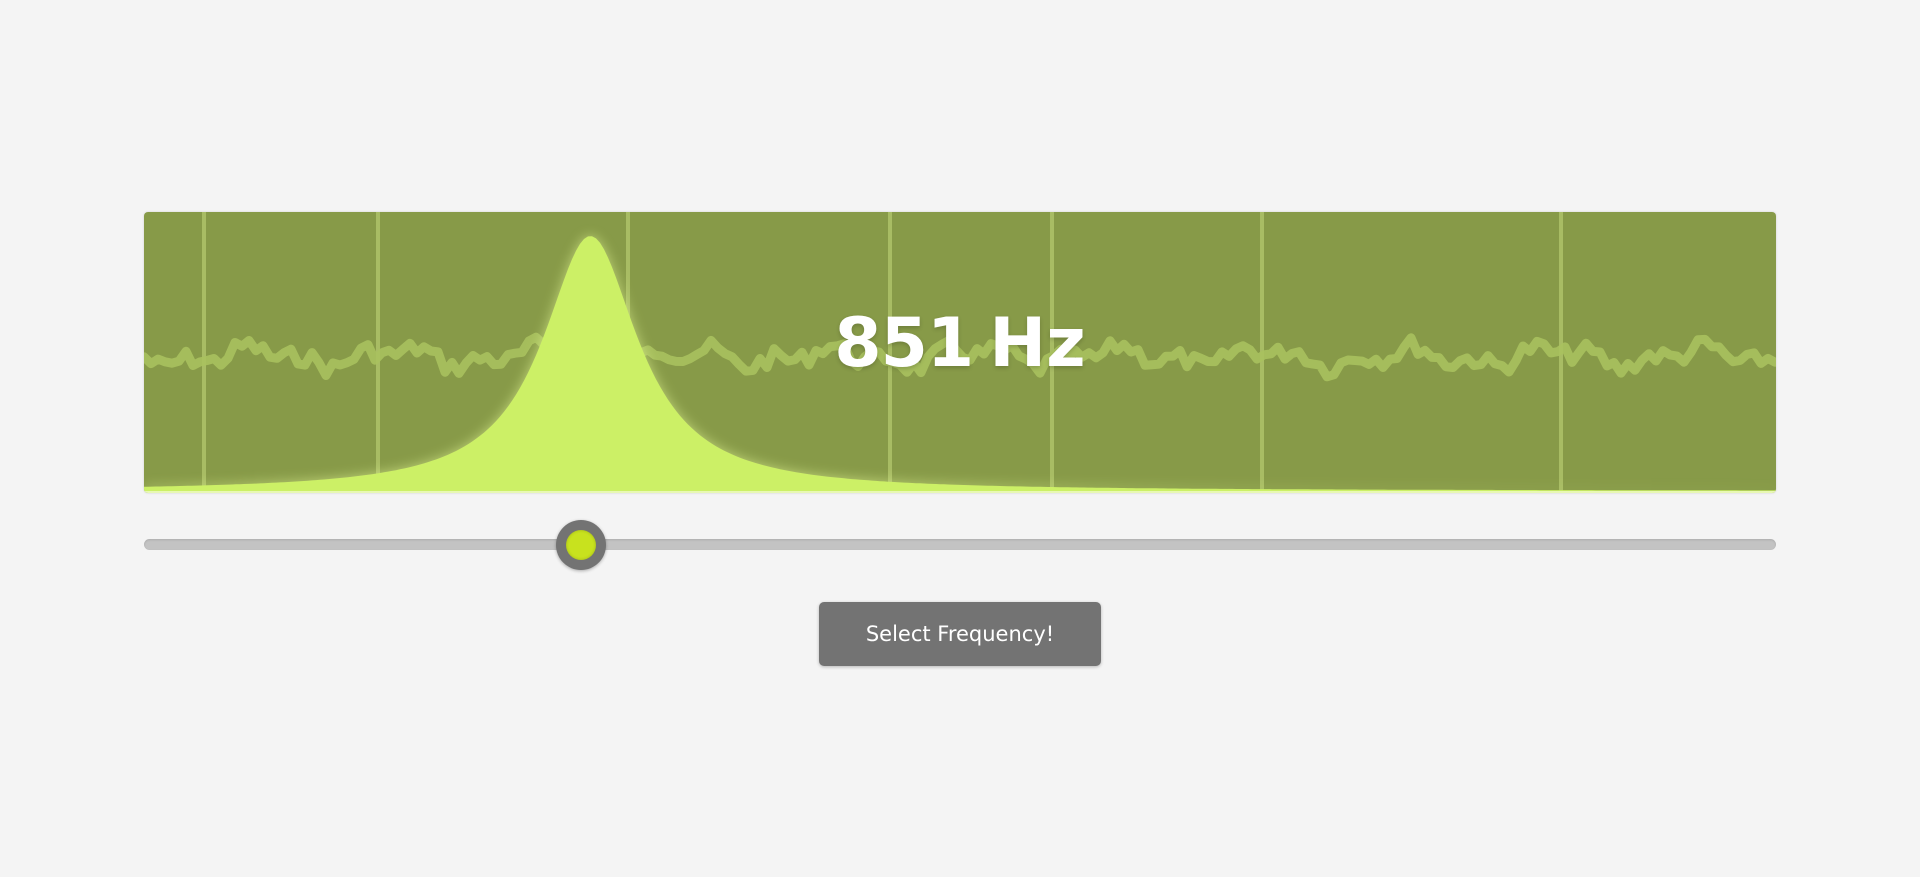  What do you see at coordinates (960, 357) in the screenshot?
I see `noise-waveform` at bounding box center [960, 357].